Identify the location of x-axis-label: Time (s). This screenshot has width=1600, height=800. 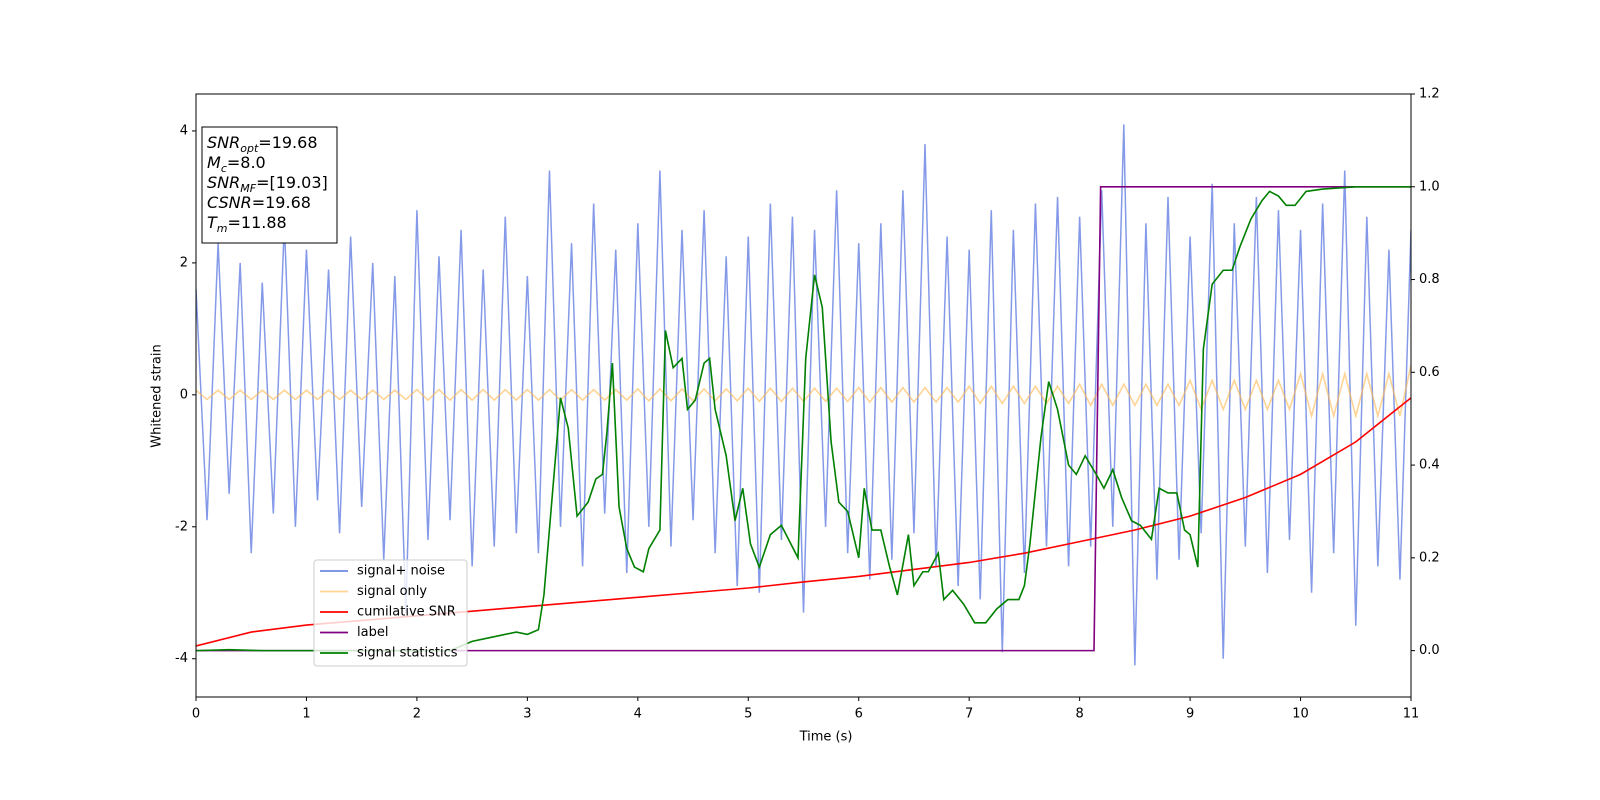
(826, 737).